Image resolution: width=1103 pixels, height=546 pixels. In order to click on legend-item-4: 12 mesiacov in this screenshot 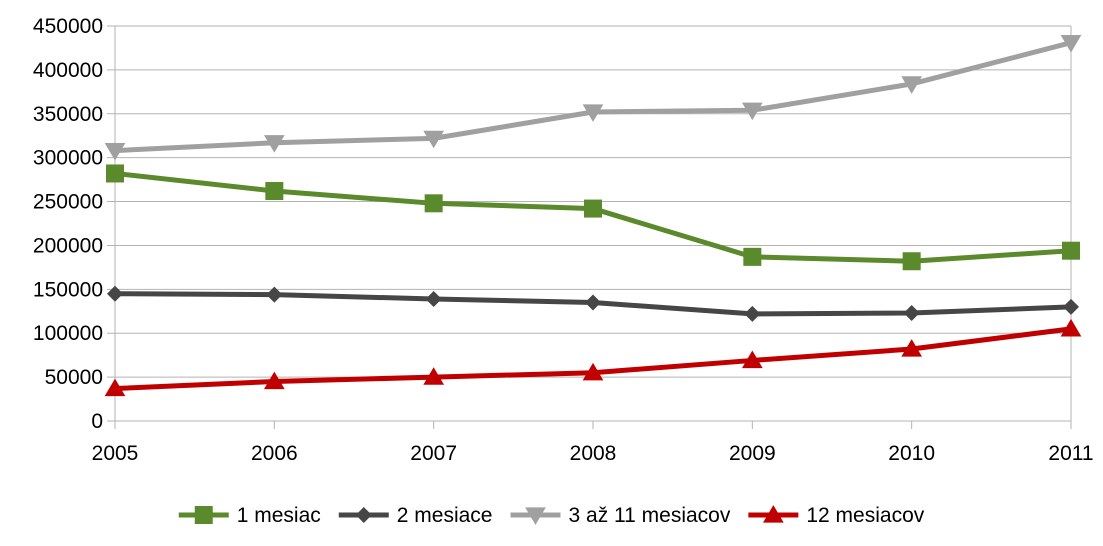, I will do `click(836, 515)`.